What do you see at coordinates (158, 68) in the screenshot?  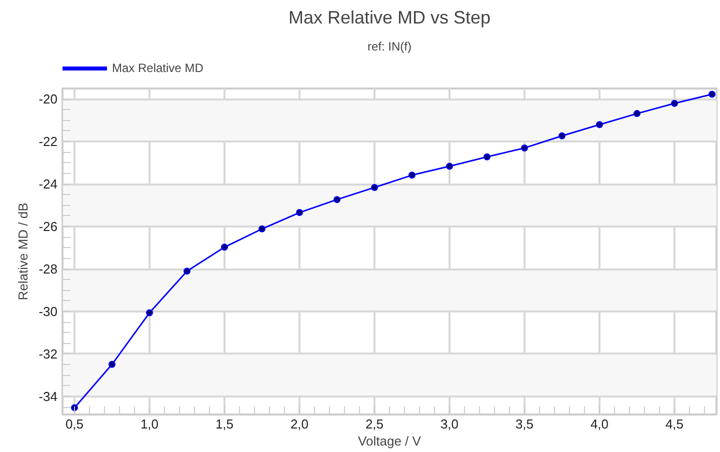 I see `legend-label: Max Relative MD` at bounding box center [158, 68].